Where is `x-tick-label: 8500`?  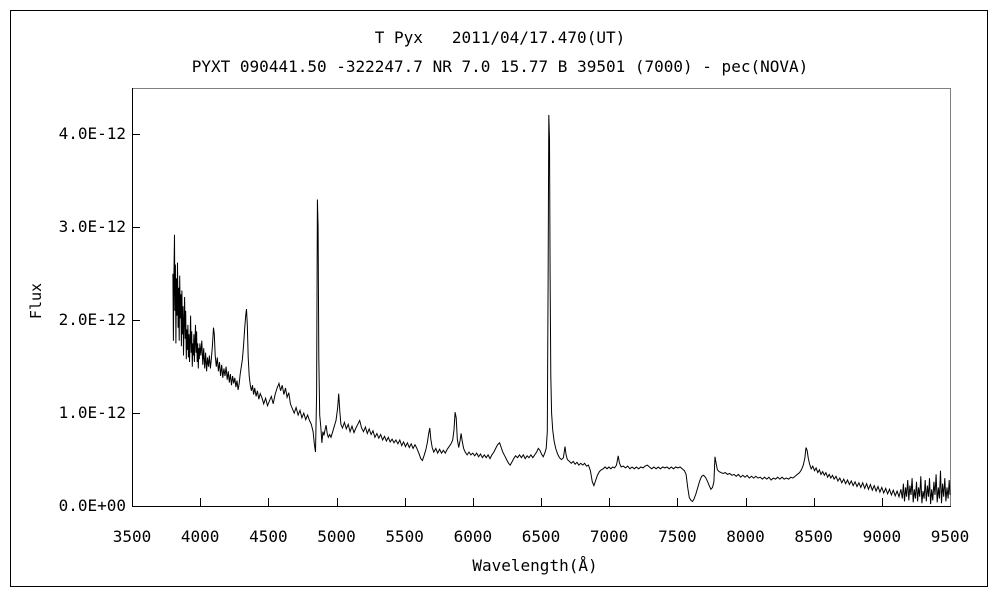 x-tick-label: 8500 is located at coordinates (813, 536).